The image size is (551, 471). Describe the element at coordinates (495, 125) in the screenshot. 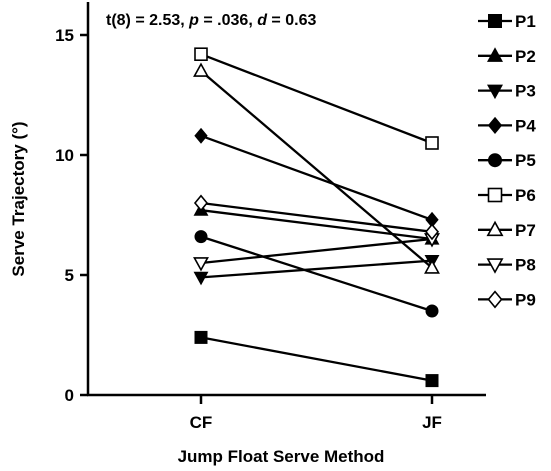

I see `legend-marker-p4` at that location.